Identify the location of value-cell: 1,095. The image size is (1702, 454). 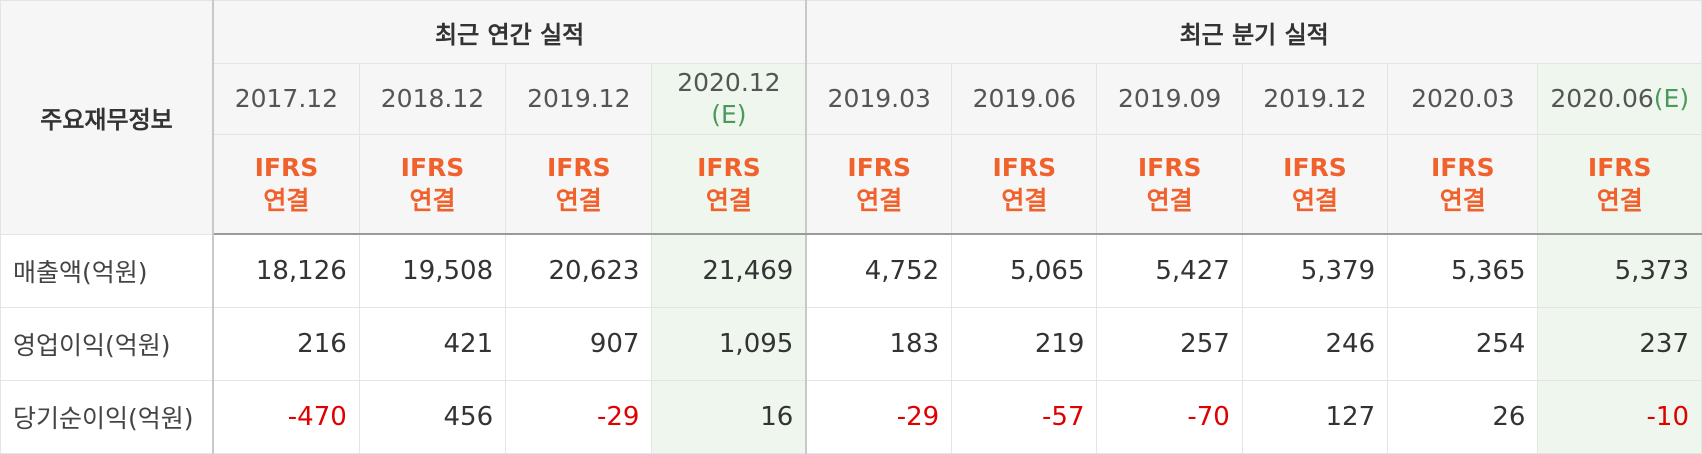
(729, 344).